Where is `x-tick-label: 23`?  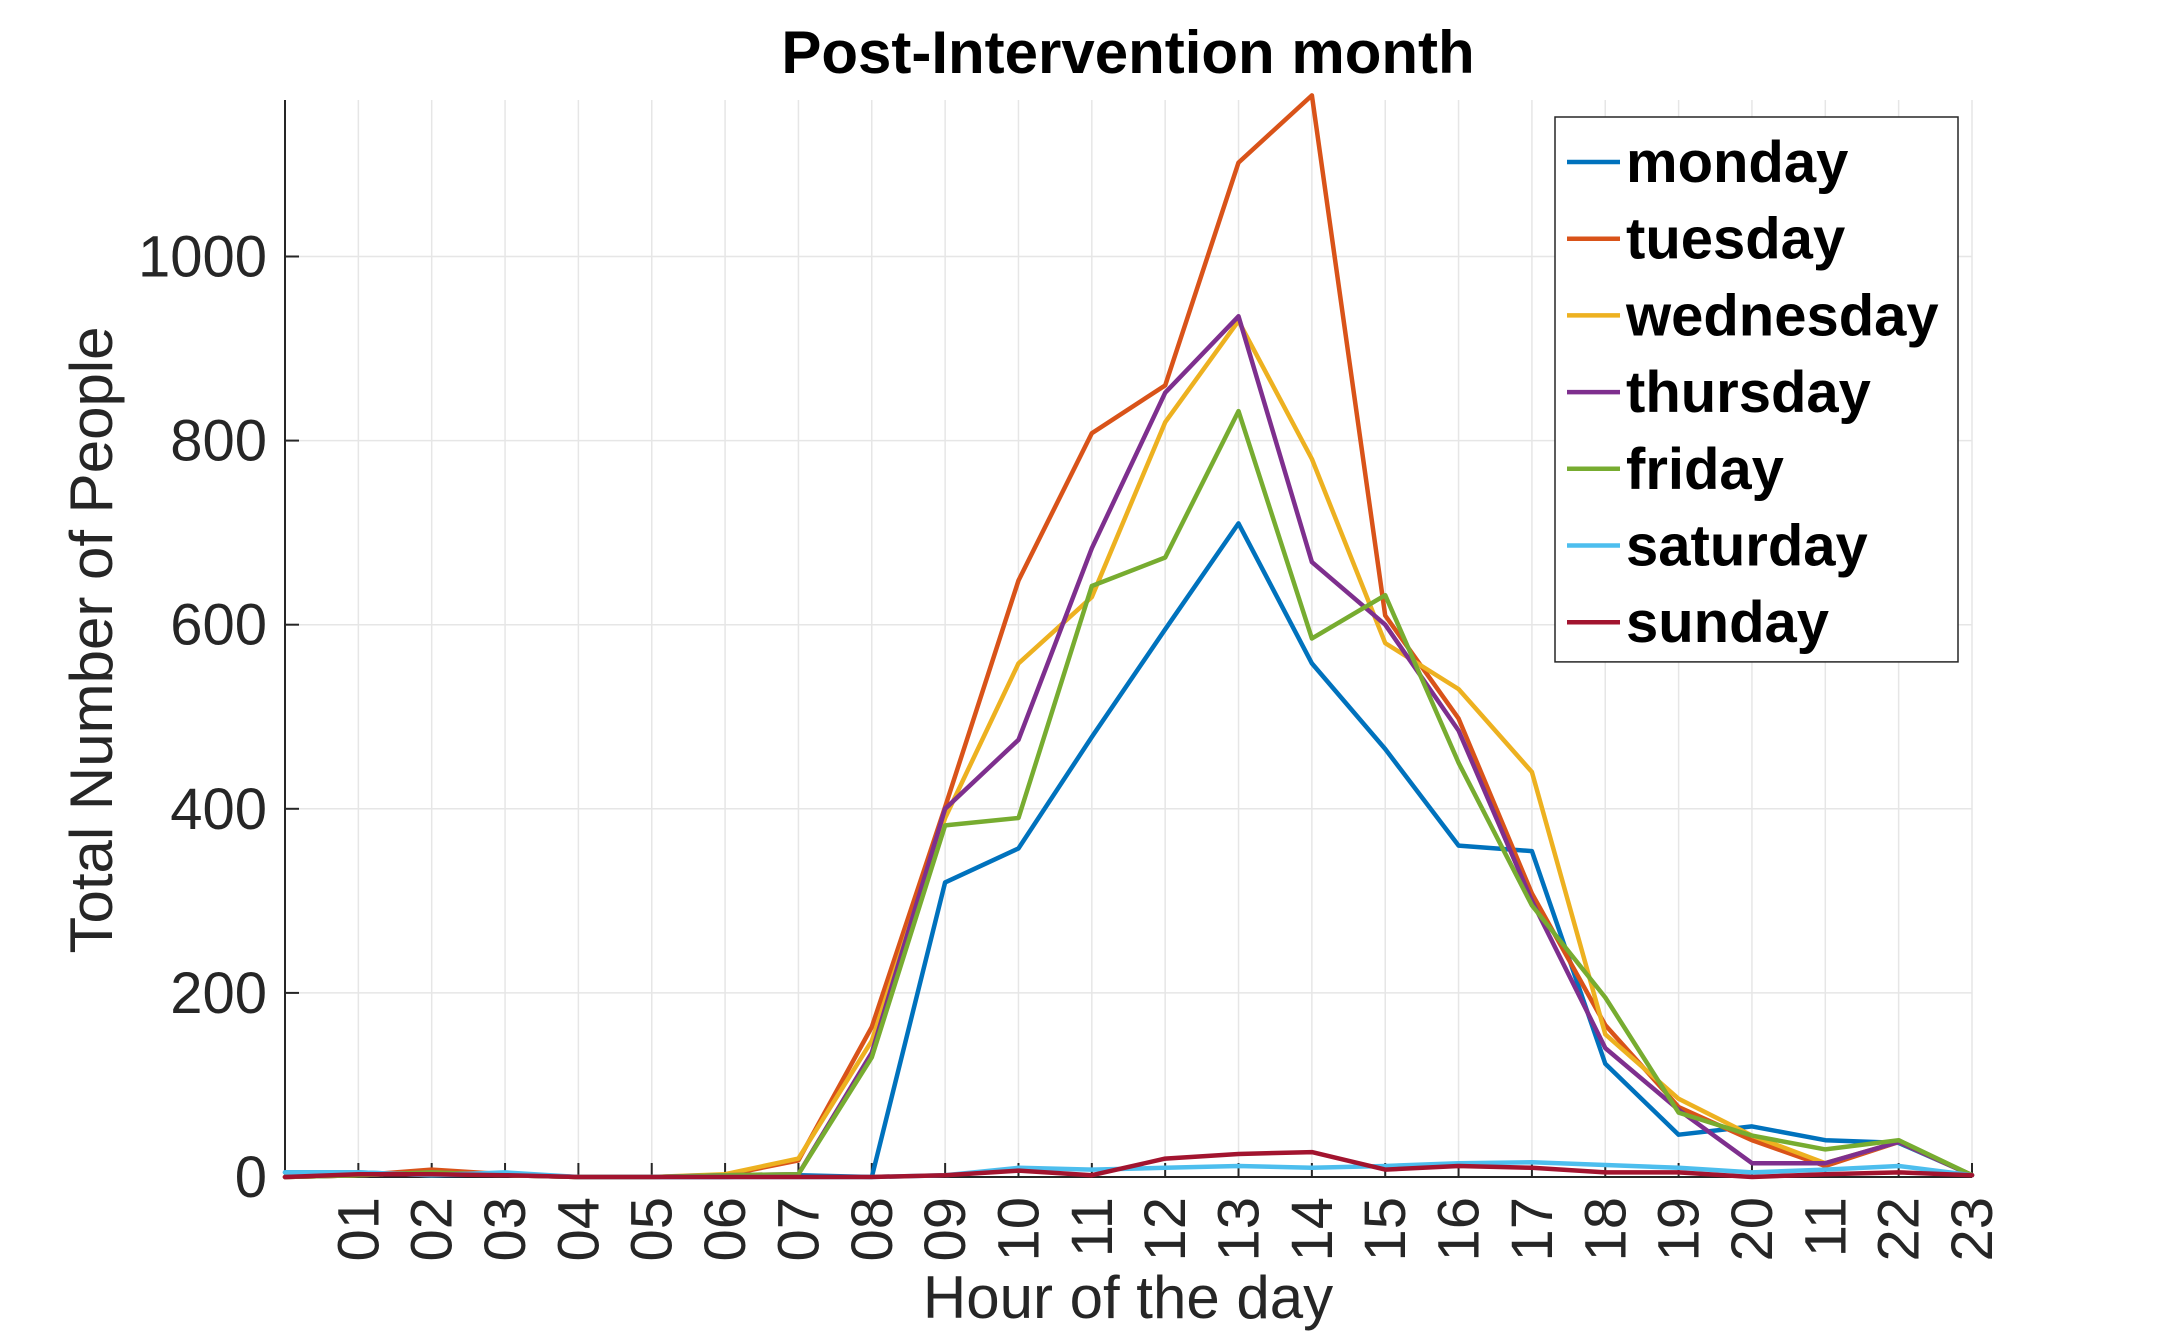
x-tick-label: 23 is located at coordinates (1972, 1229).